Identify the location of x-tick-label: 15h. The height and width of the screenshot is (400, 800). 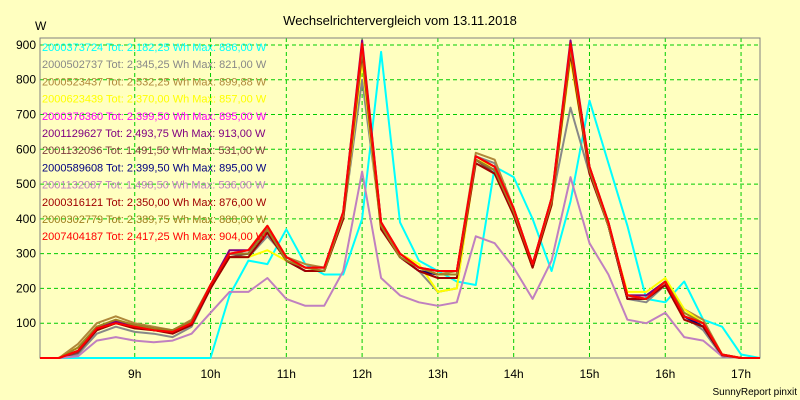
(589, 374).